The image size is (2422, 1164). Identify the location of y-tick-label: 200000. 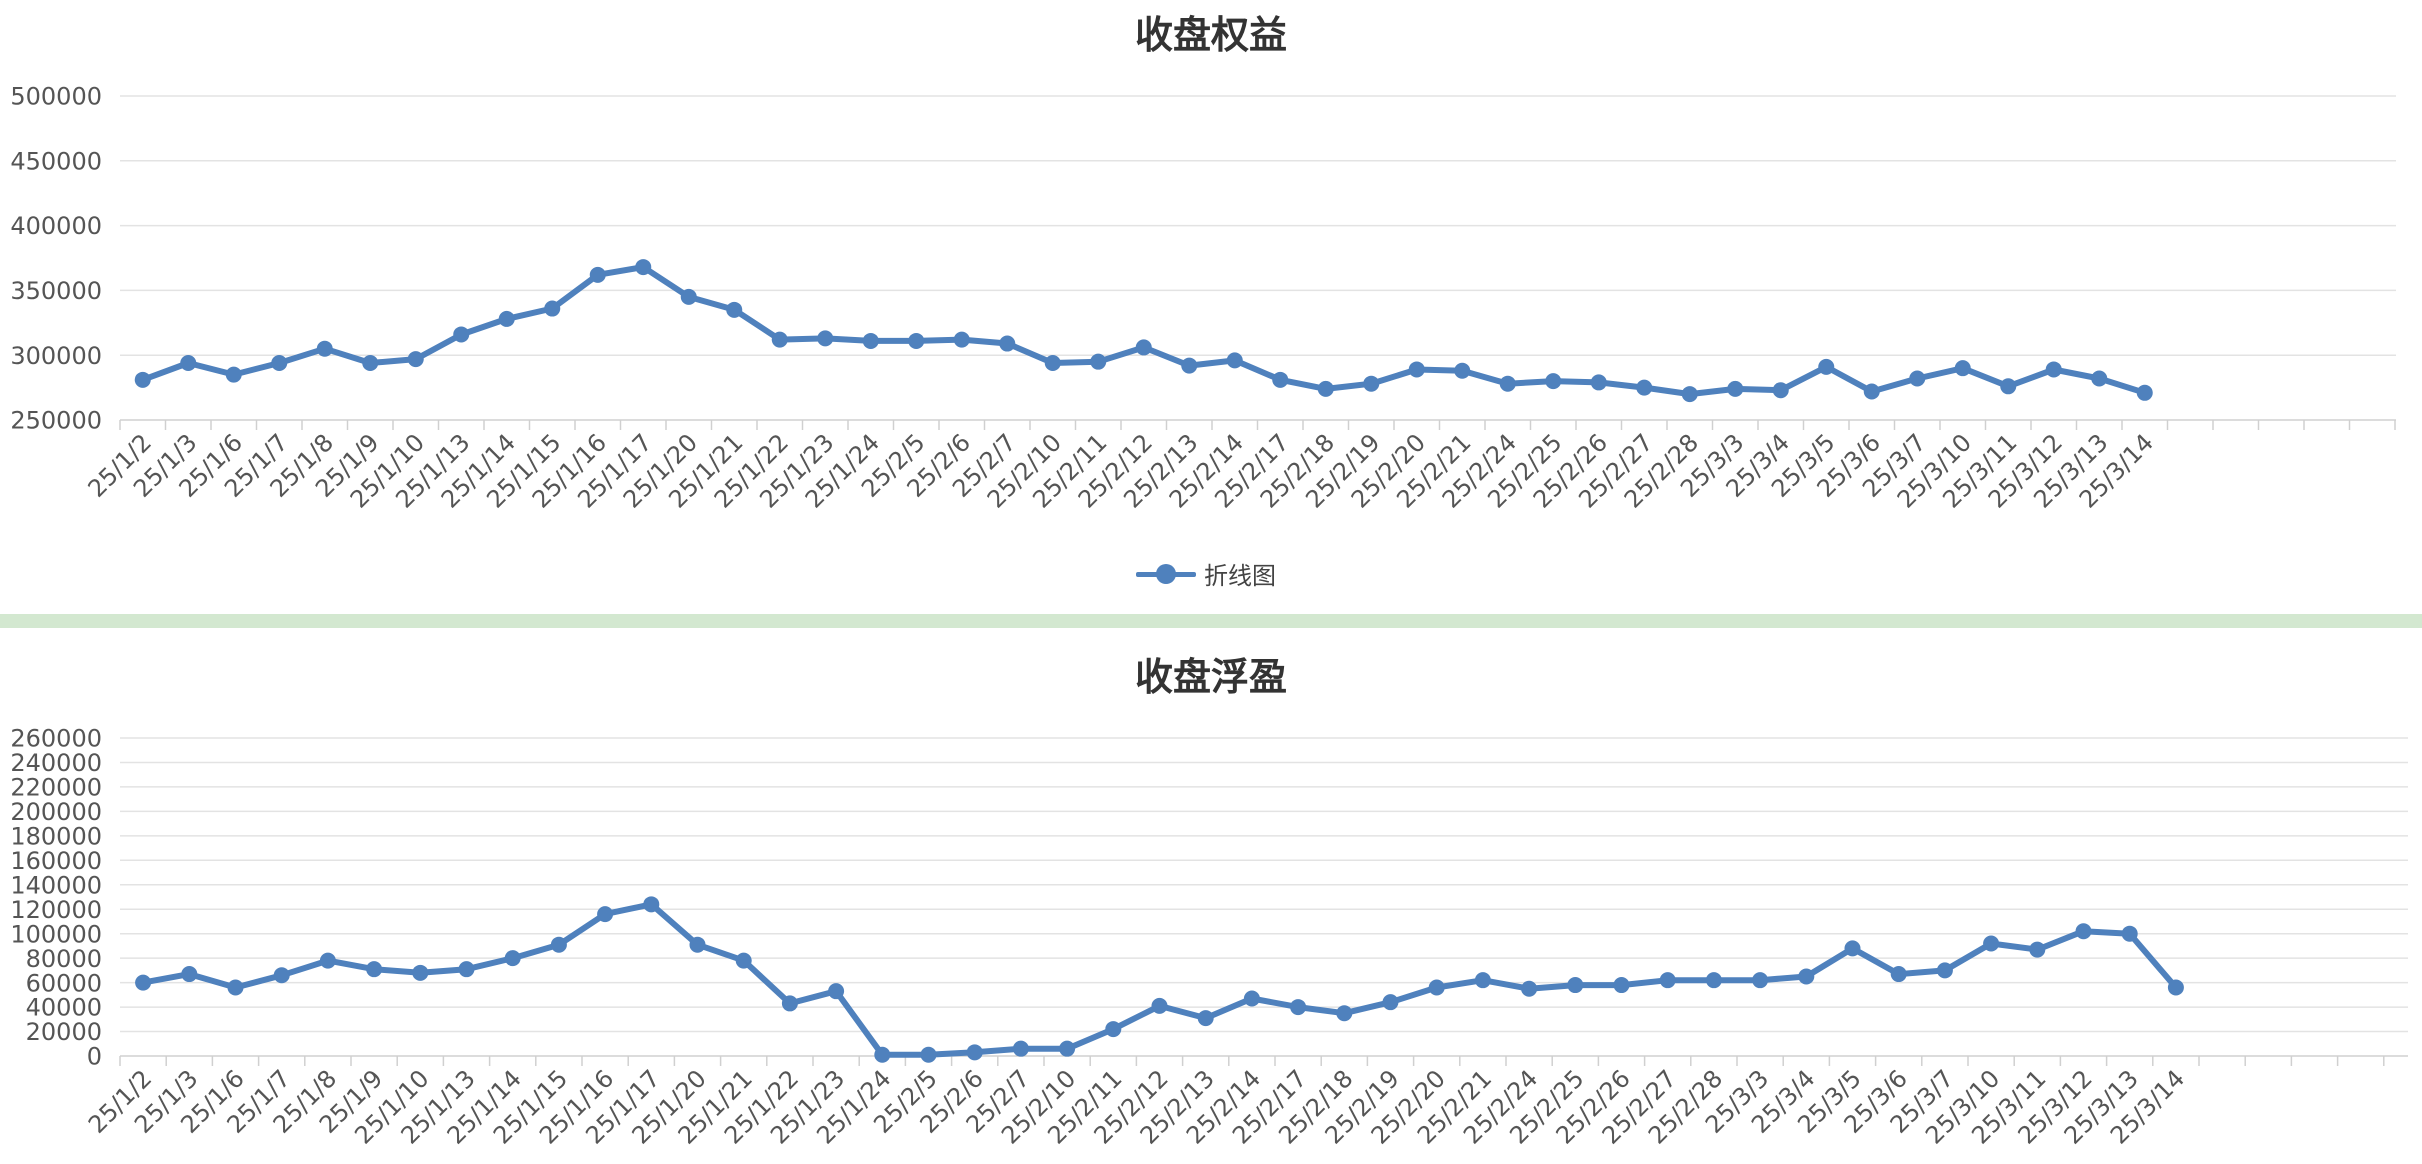
(56, 812).